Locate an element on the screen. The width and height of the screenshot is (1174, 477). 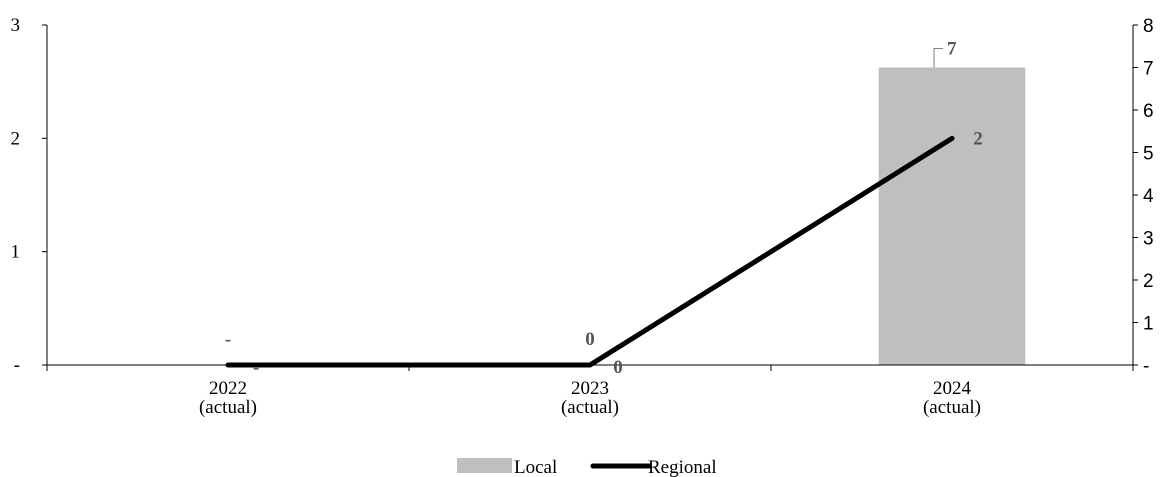
line-label-2: 2 is located at coordinates (978, 138).